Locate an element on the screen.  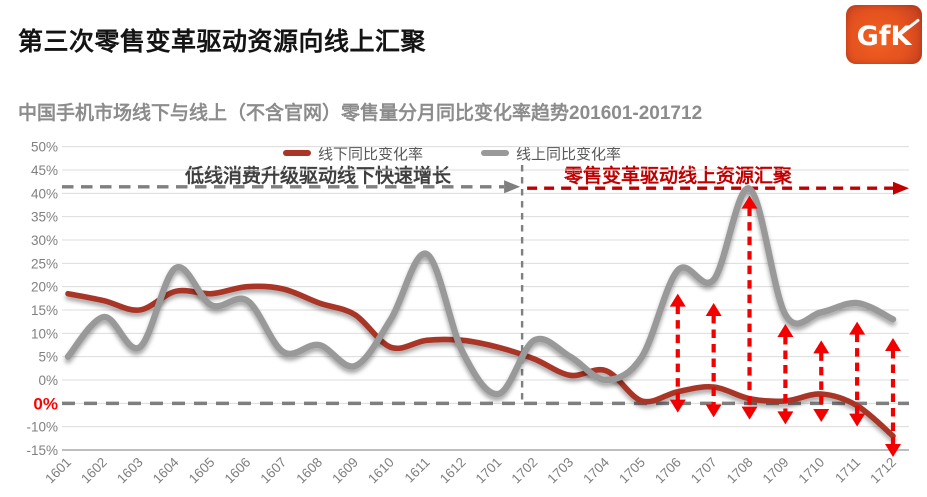
legend-item-offline: 线下同比变化率 is located at coordinates (353, 153).